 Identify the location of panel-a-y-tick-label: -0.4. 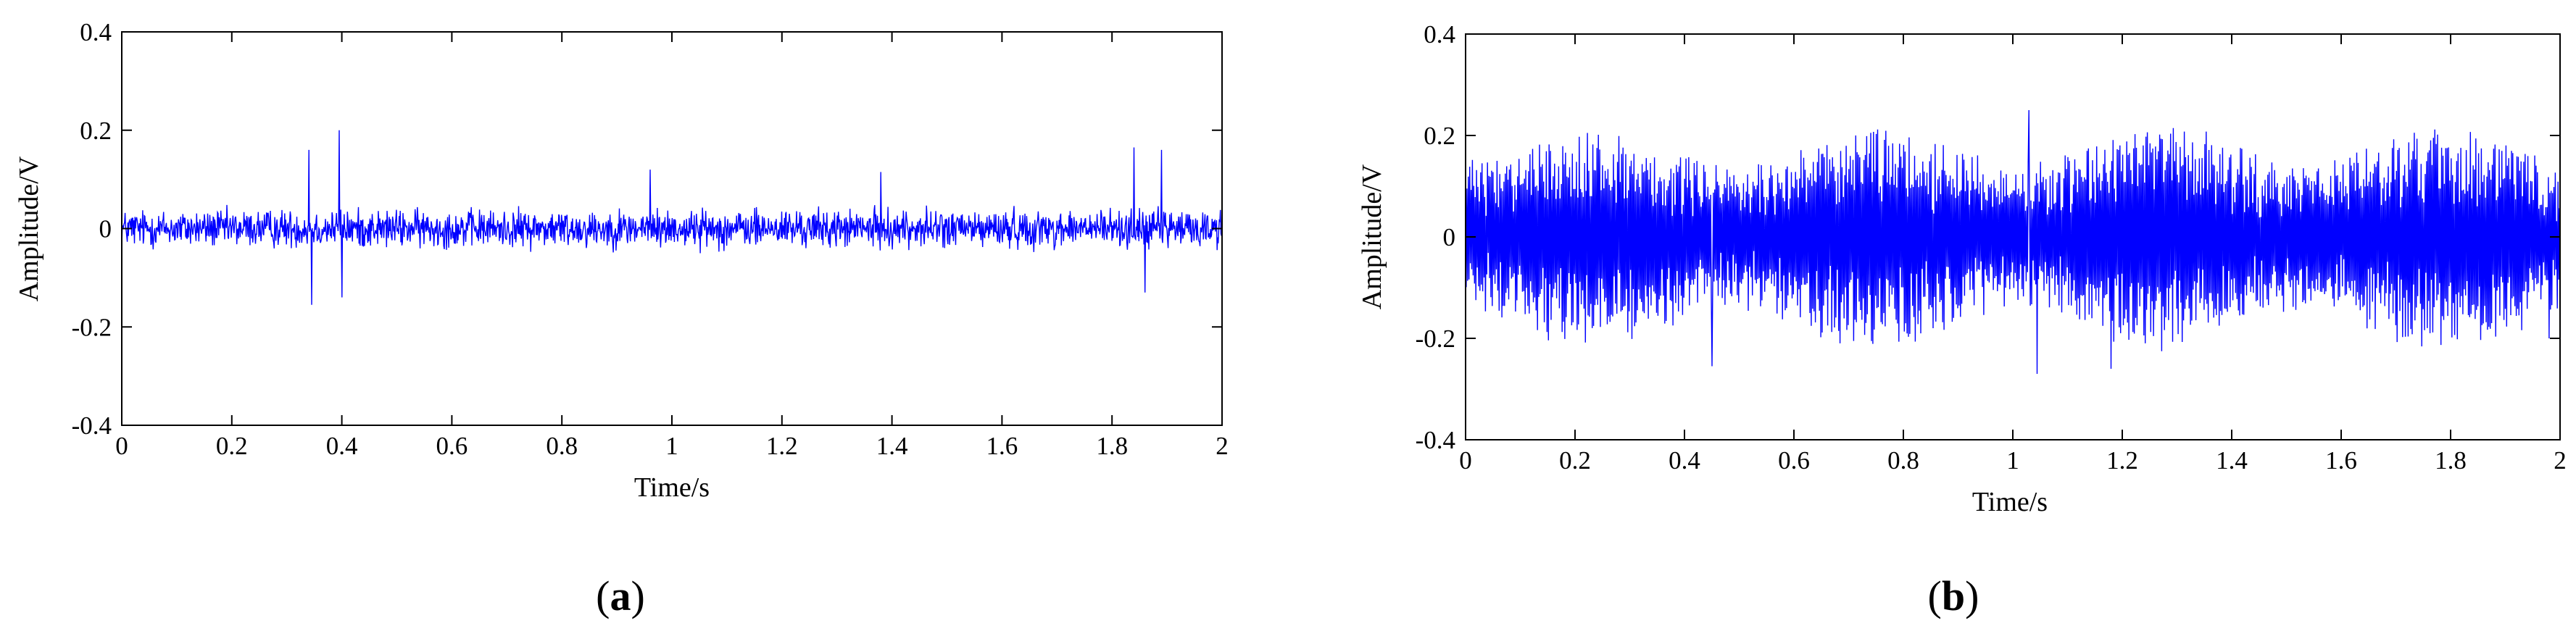
(92, 426).